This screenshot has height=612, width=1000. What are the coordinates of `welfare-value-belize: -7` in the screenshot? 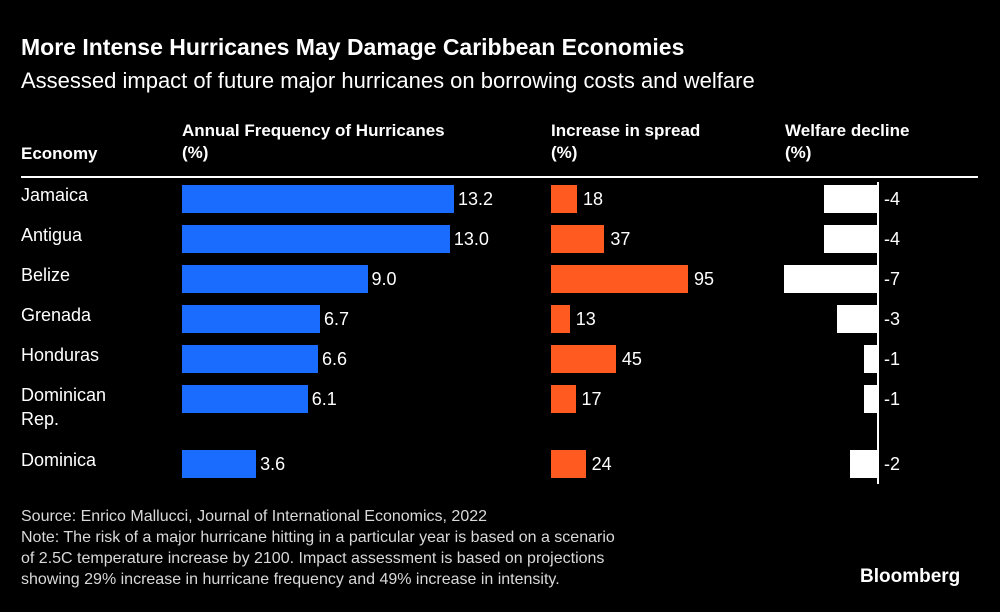 It's located at (892, 279).